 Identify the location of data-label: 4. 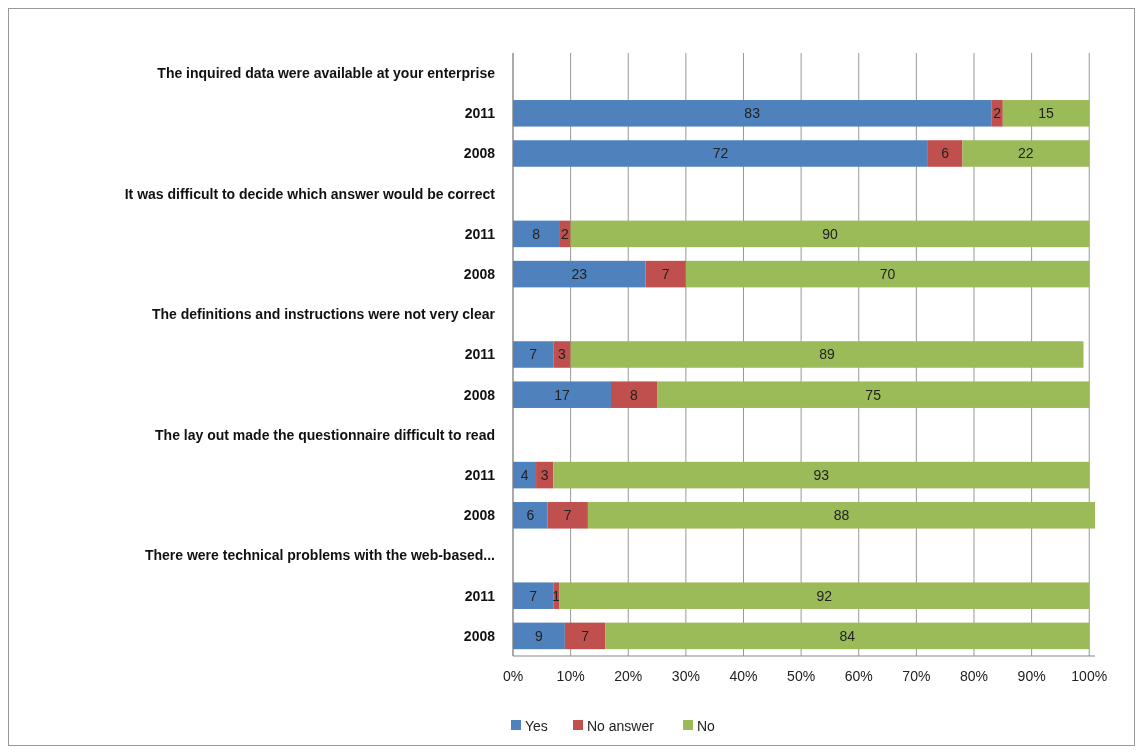
(524, 475).